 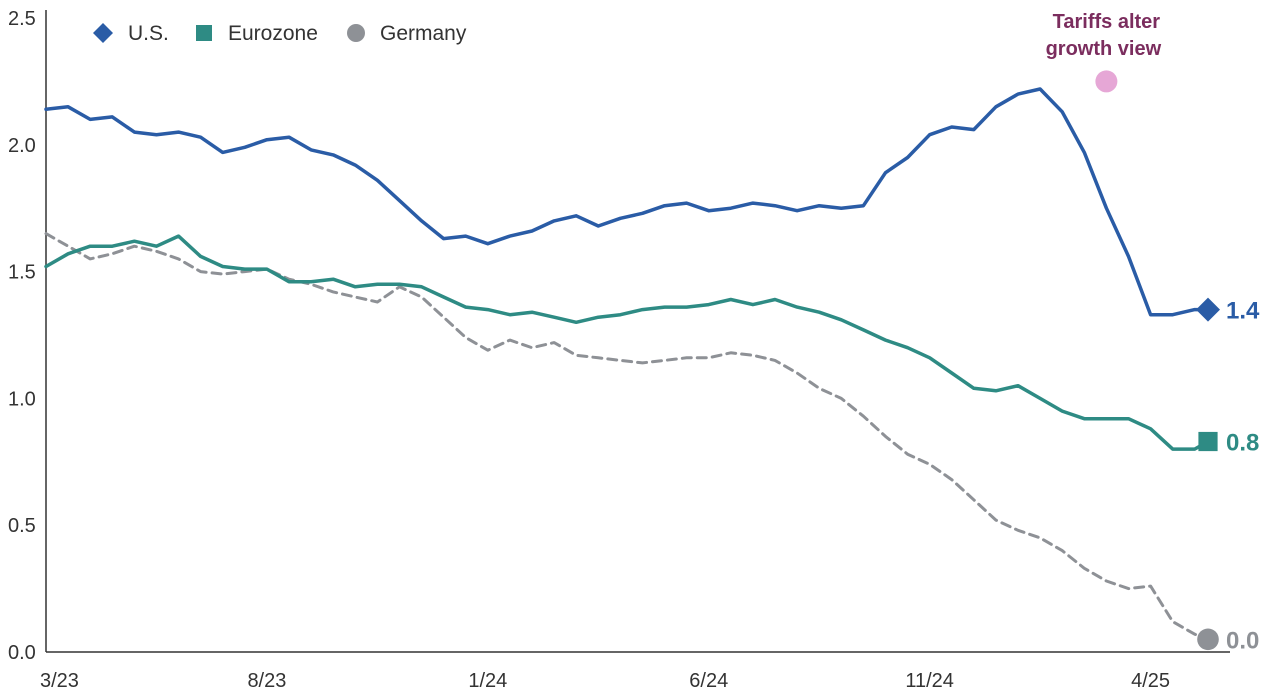 I want to click on x-tick-label: 3/23, so click(x=59, y=681).